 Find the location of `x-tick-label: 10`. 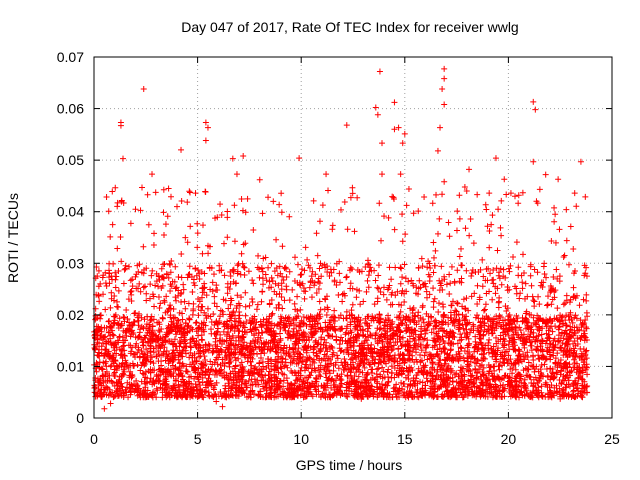

x-tick-label: 10 is located at coordinates (301, 439).